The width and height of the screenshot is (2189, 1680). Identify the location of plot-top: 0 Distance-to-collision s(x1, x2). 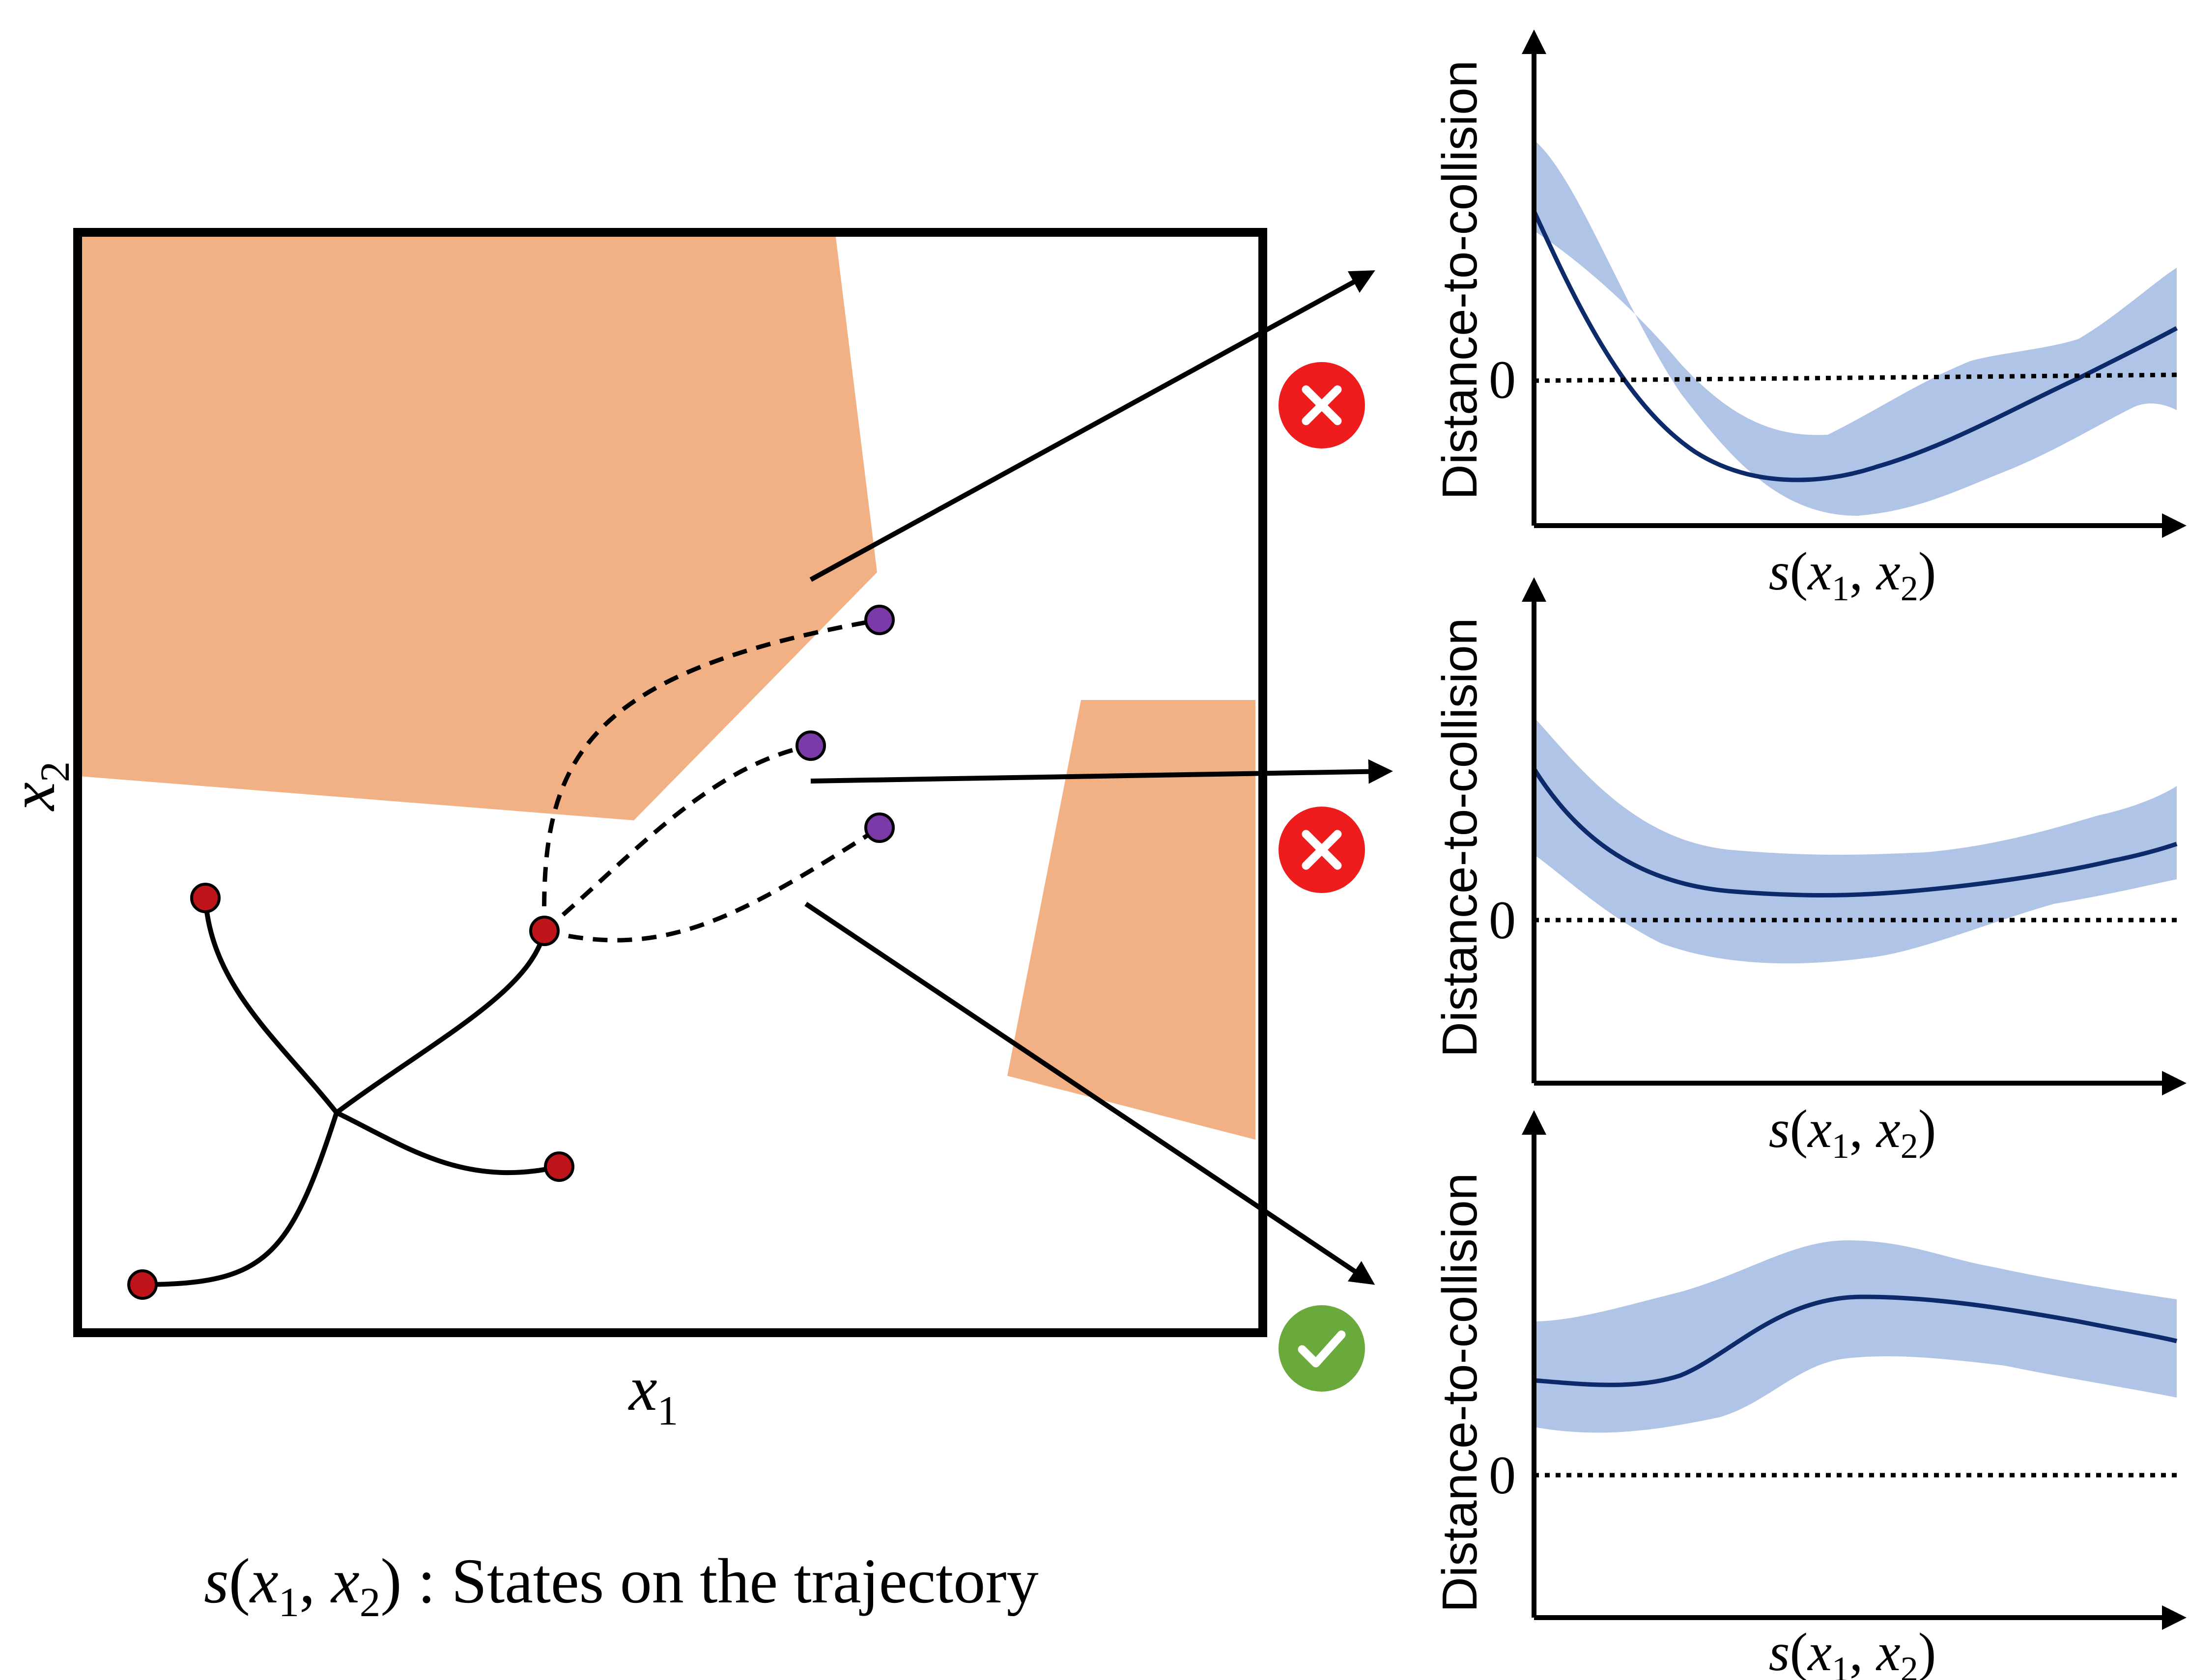
(1809, 318).